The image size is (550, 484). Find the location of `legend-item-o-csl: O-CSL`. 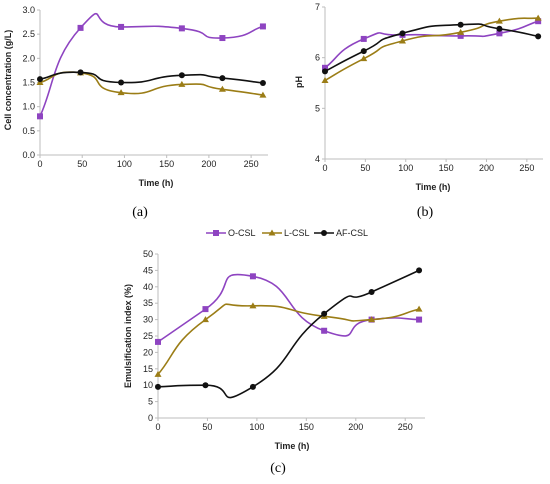

legend-item-o-csl: O-CSL is located at coordinates (231, 233).